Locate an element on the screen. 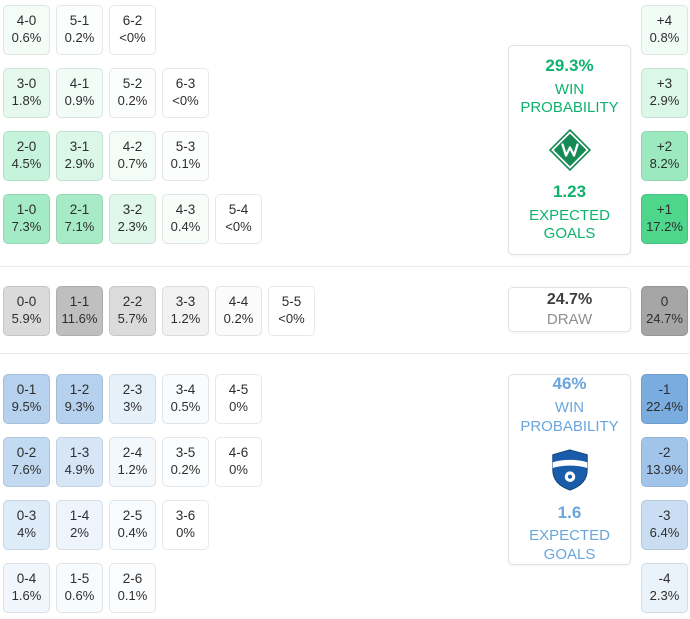  score-cell-4-3: 4-3 0.4% is located at coordinates (185, 219).